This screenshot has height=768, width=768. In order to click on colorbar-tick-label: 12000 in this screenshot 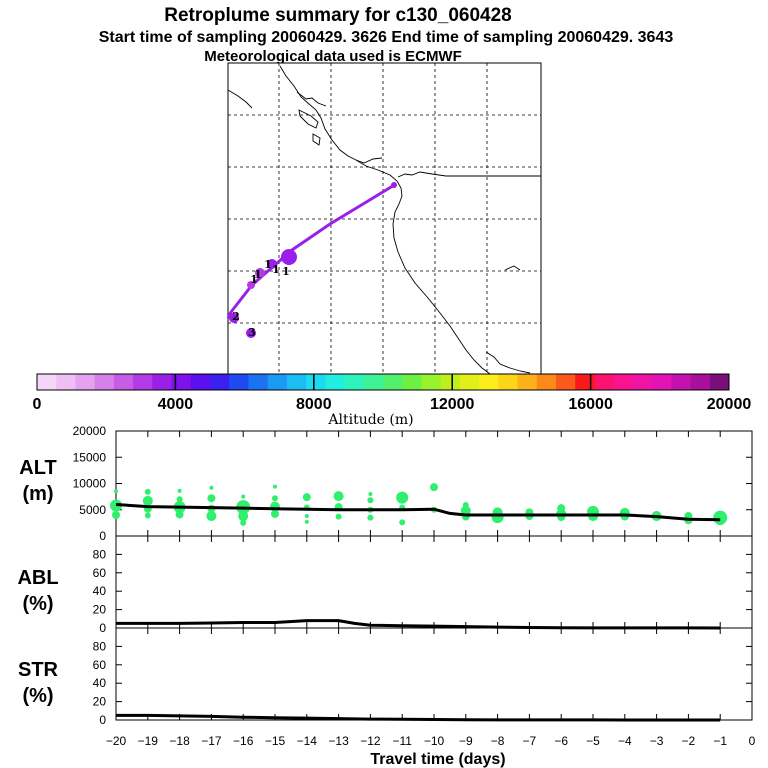, I will do `click(452, 404)`.